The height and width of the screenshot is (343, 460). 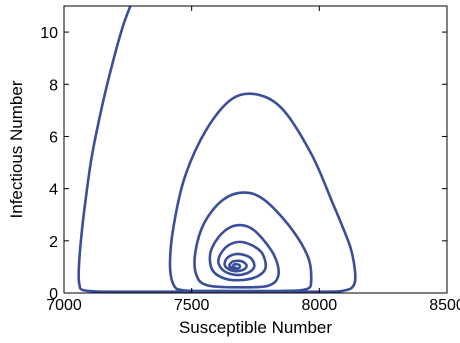 I want to click on x-tick-label: 8000, so click(x=320, y=305).